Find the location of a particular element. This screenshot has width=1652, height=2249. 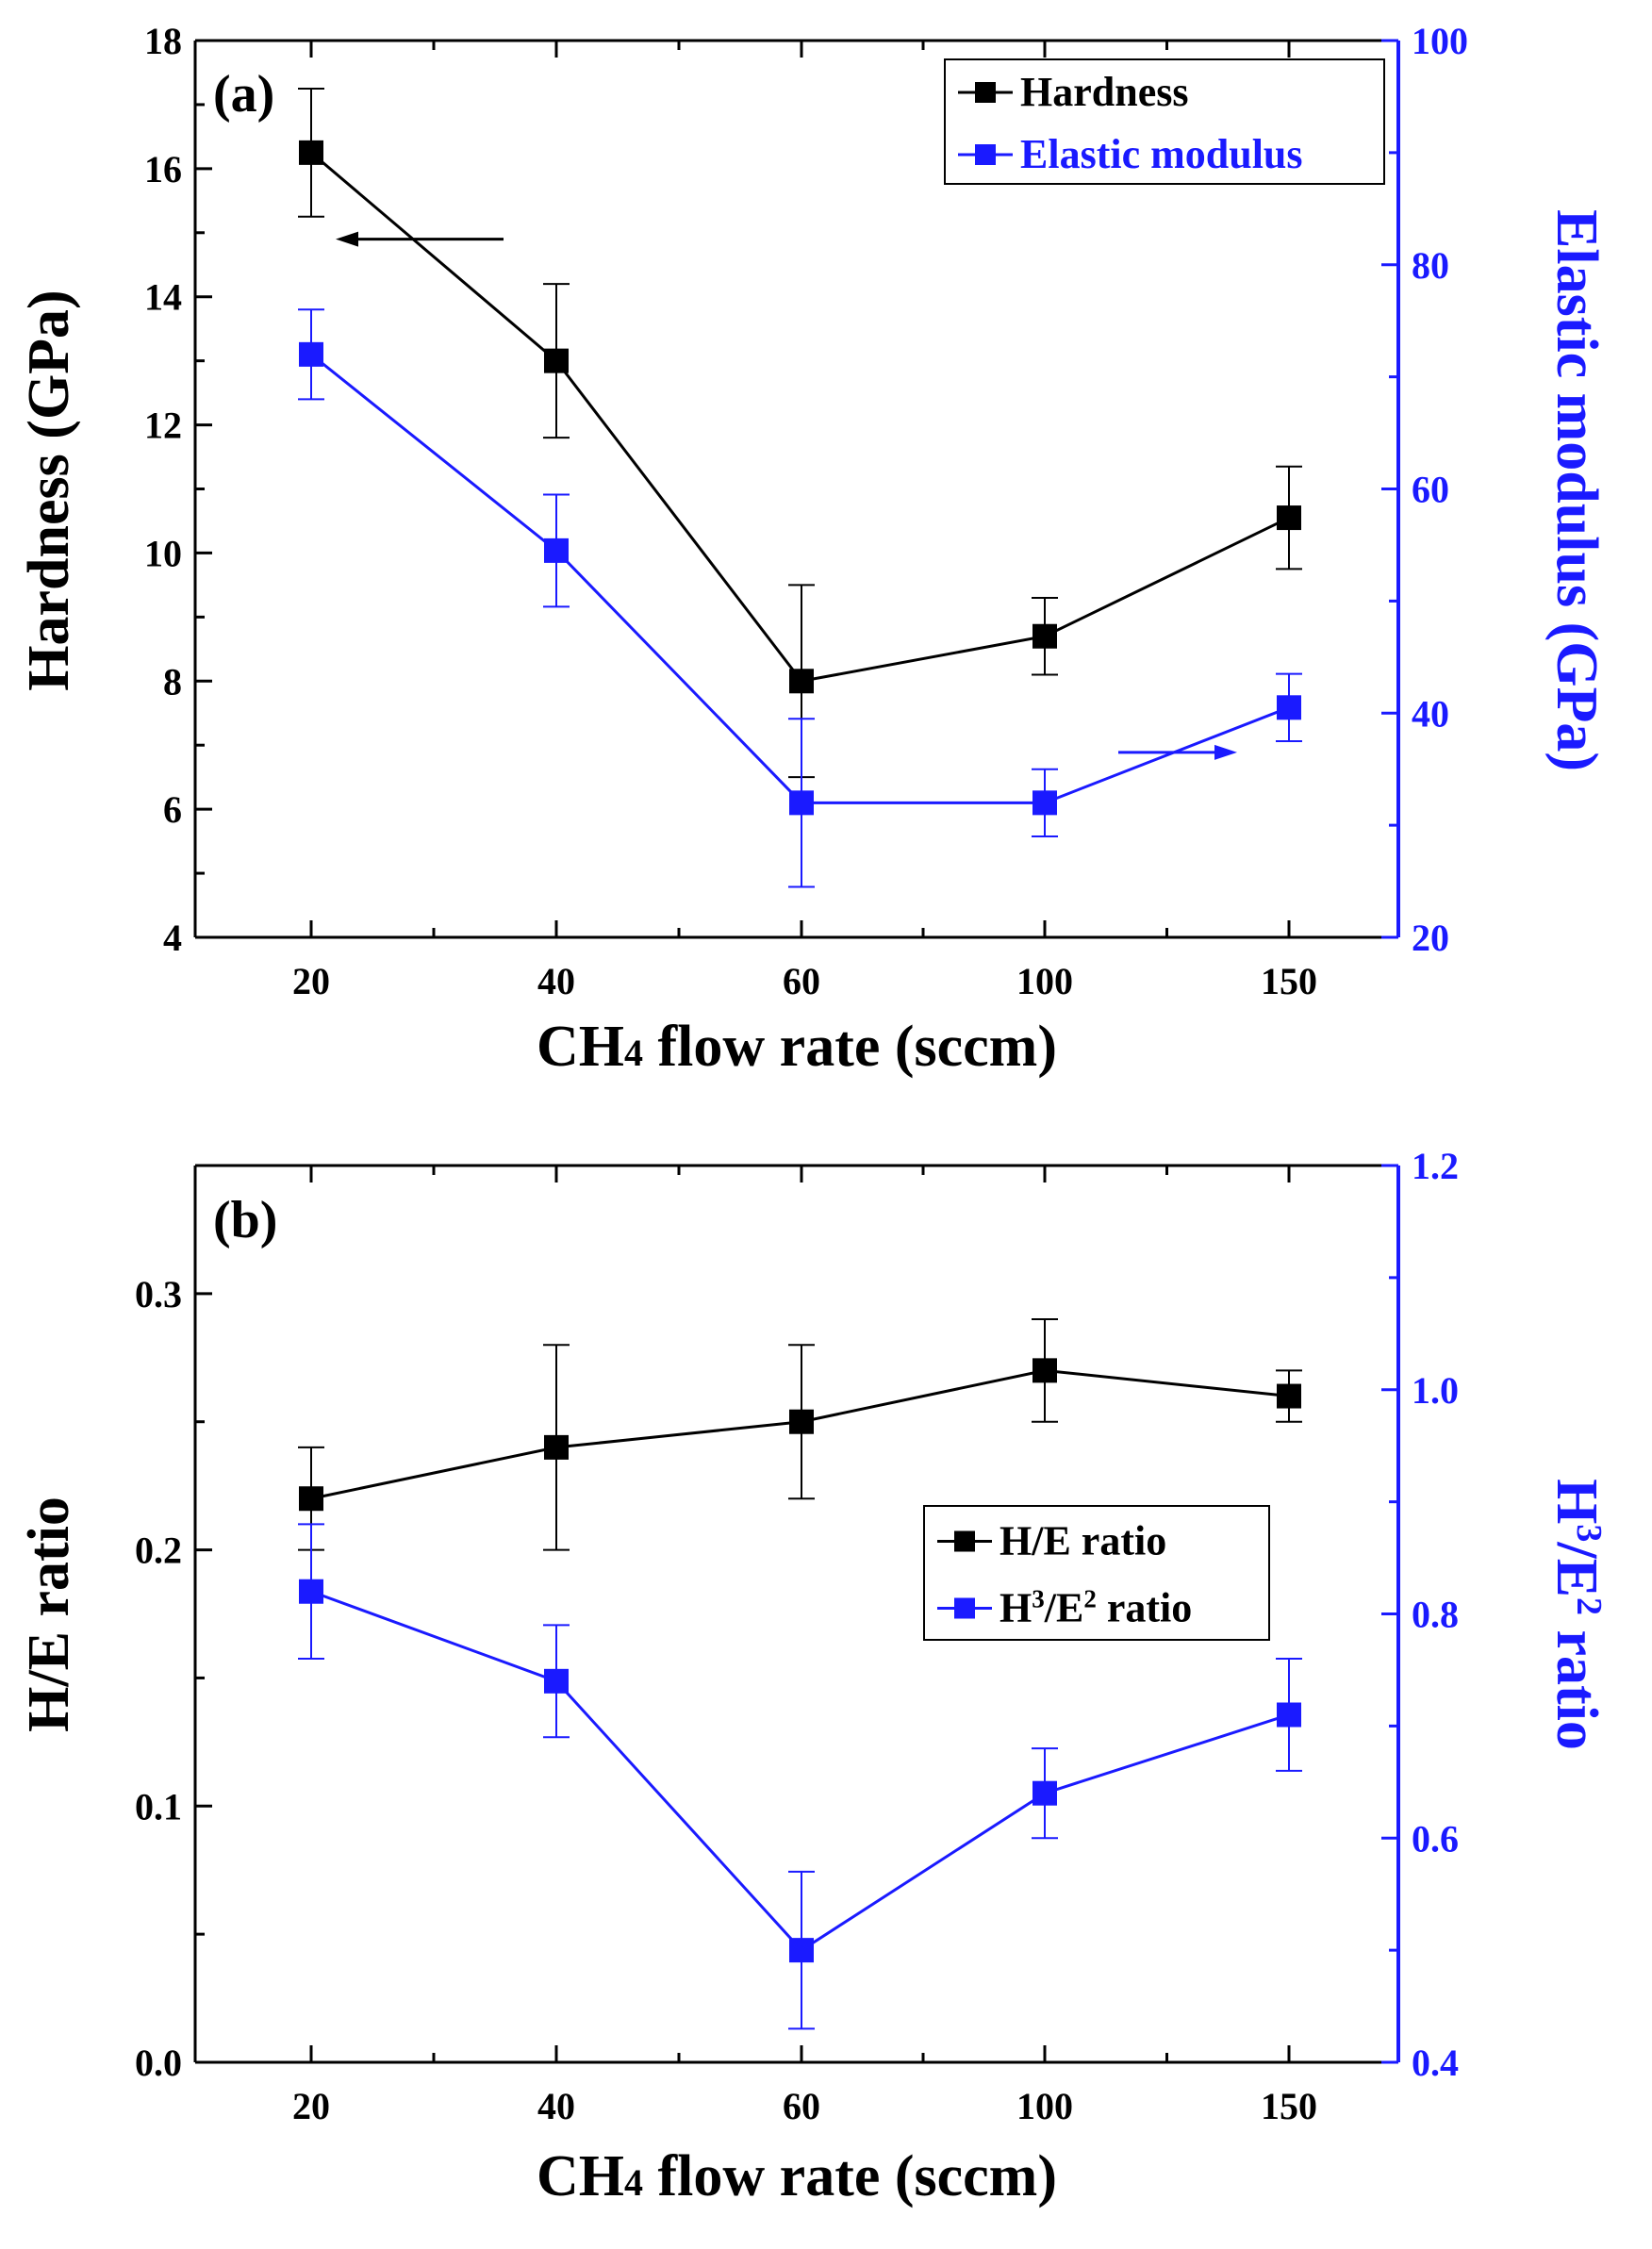

right-arrow-head is located at coordinates (1225, 752).